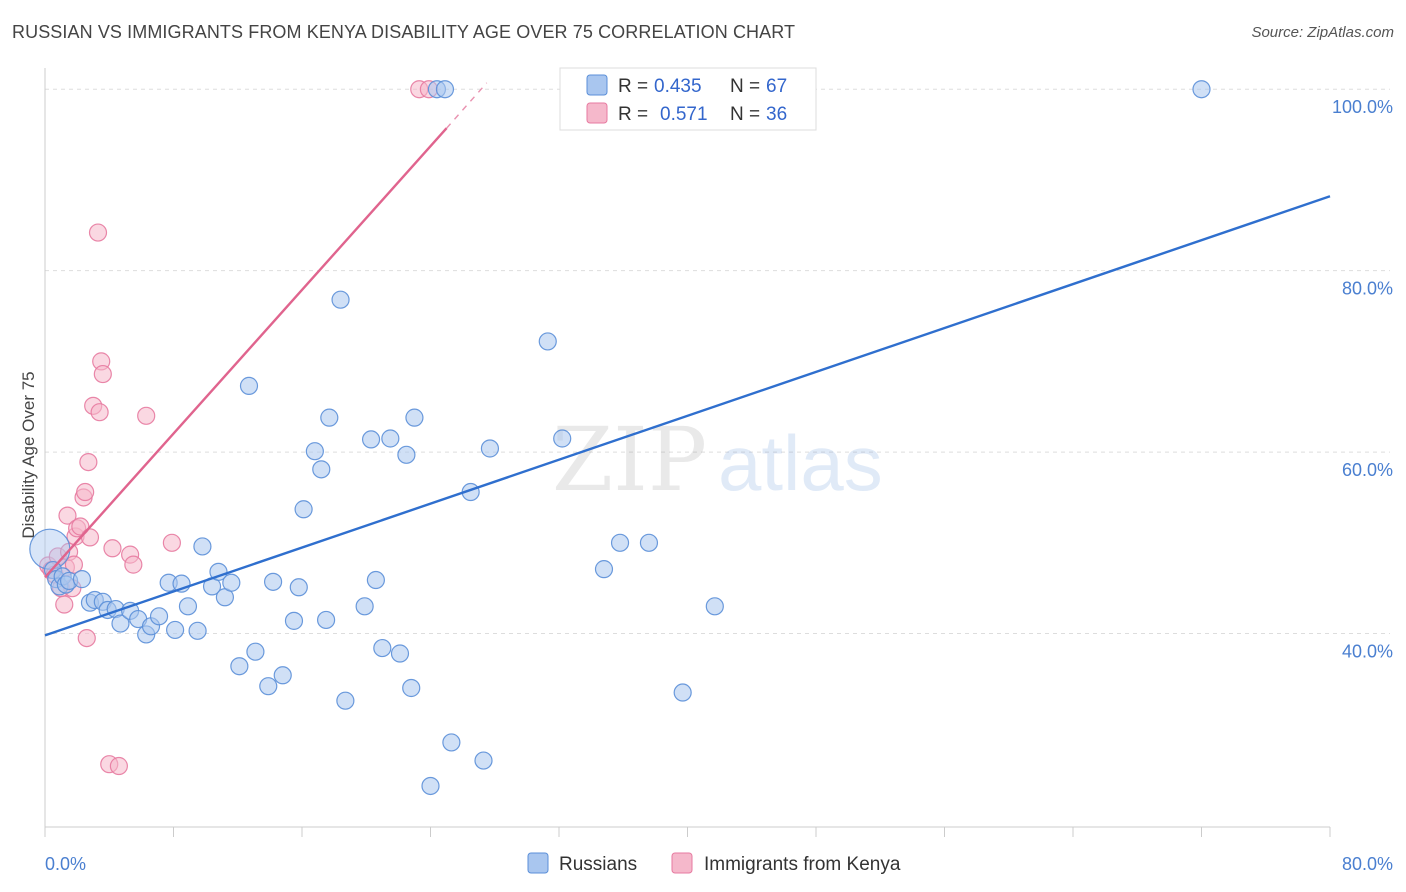  I want to click on legend-r-label-russians: R =, so click(633, 86).